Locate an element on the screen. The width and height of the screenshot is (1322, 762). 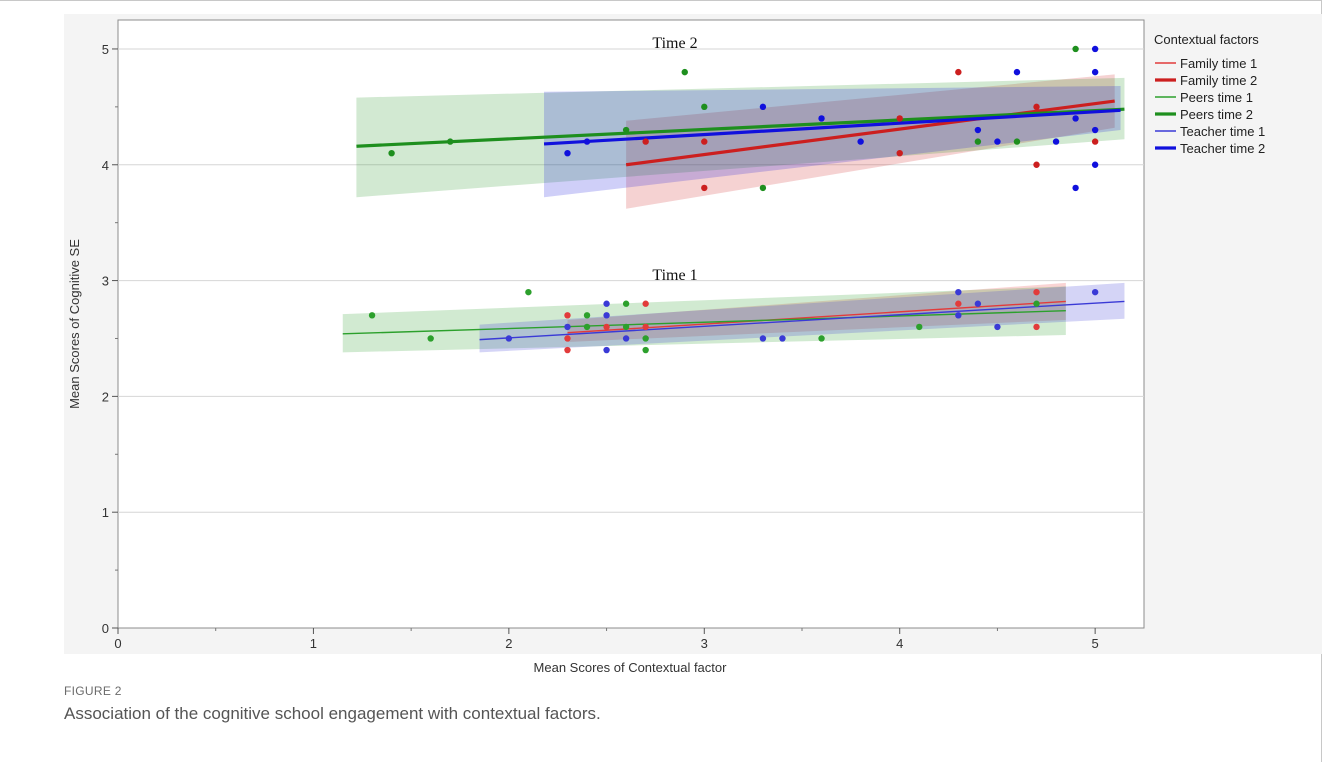
y-tick-label-3: 3 is located at coordinates (105, 281).